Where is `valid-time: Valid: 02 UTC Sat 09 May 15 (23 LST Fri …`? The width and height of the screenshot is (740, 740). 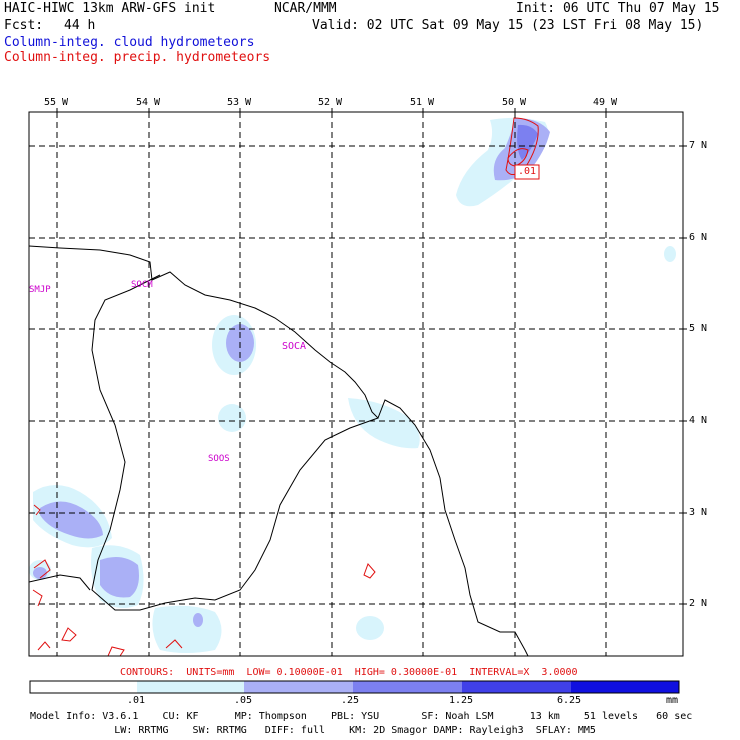
valid-time: Valid: 02 UTC Sat 09 May 15 (23 LST Fri … is located at coordinates (508, 25).